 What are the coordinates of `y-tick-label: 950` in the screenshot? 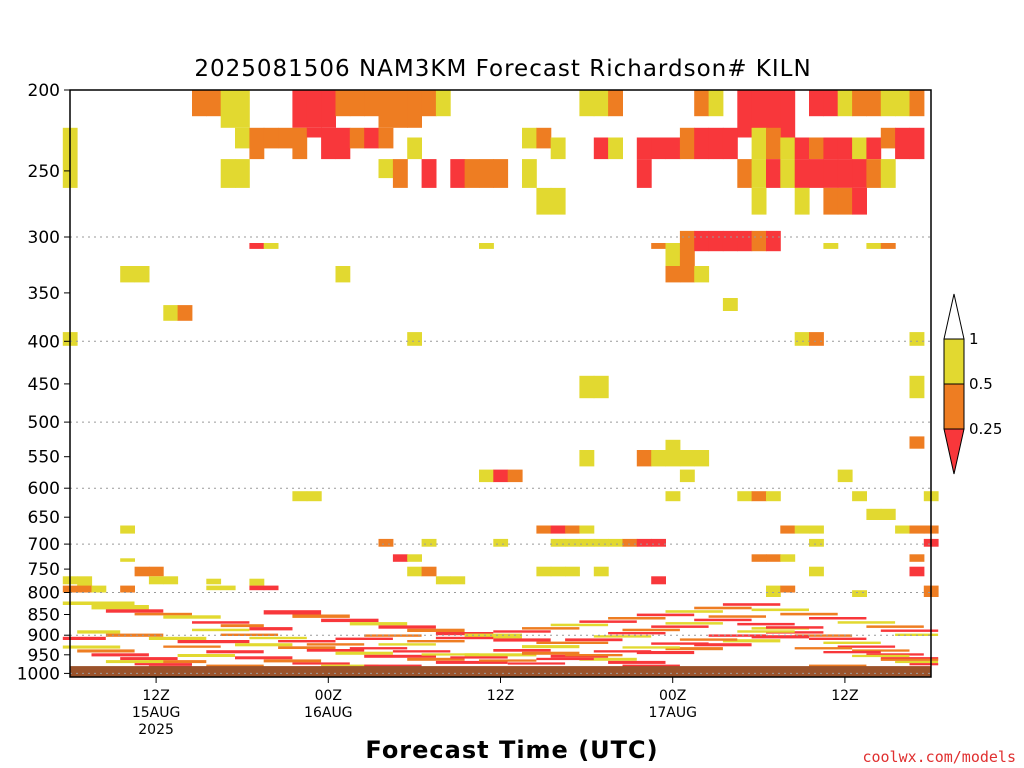 It's located at (44, 656).